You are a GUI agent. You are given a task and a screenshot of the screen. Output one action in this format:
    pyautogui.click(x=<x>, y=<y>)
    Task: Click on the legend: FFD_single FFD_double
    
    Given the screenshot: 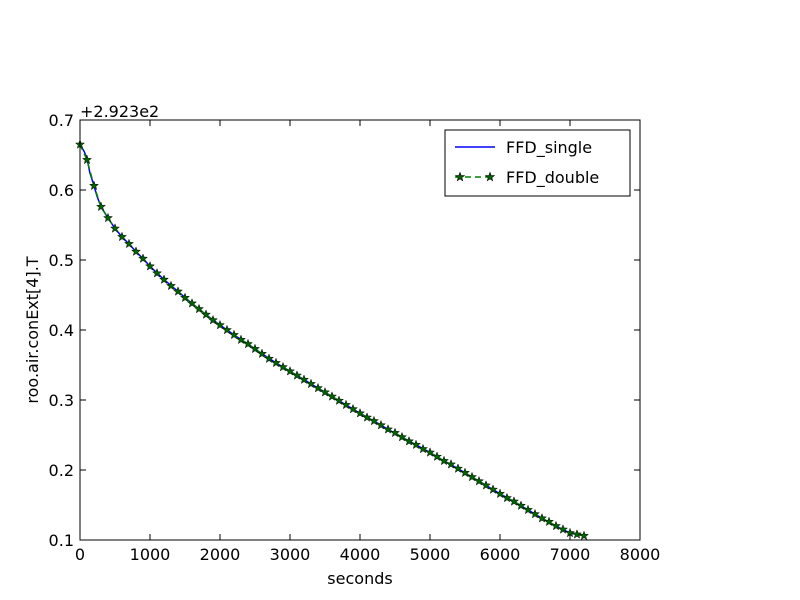 What is the action you would take?
    pyautogui.click(x=537, y=163)
    